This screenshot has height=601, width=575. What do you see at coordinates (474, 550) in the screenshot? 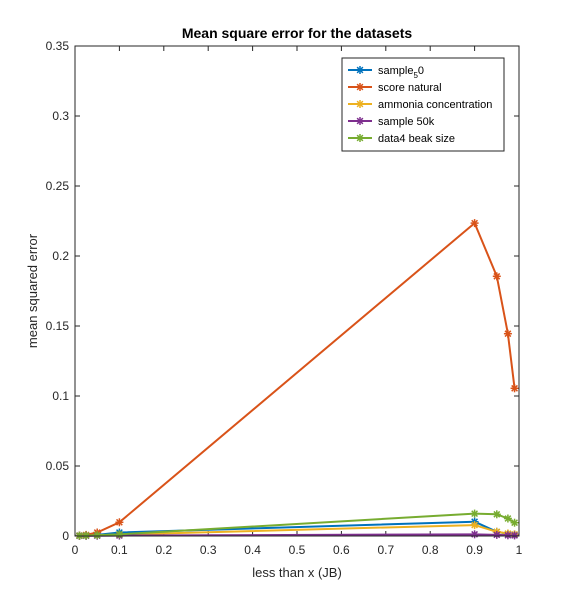
I see `x-tick-label: 0.9` at bounding box center [474, 550].